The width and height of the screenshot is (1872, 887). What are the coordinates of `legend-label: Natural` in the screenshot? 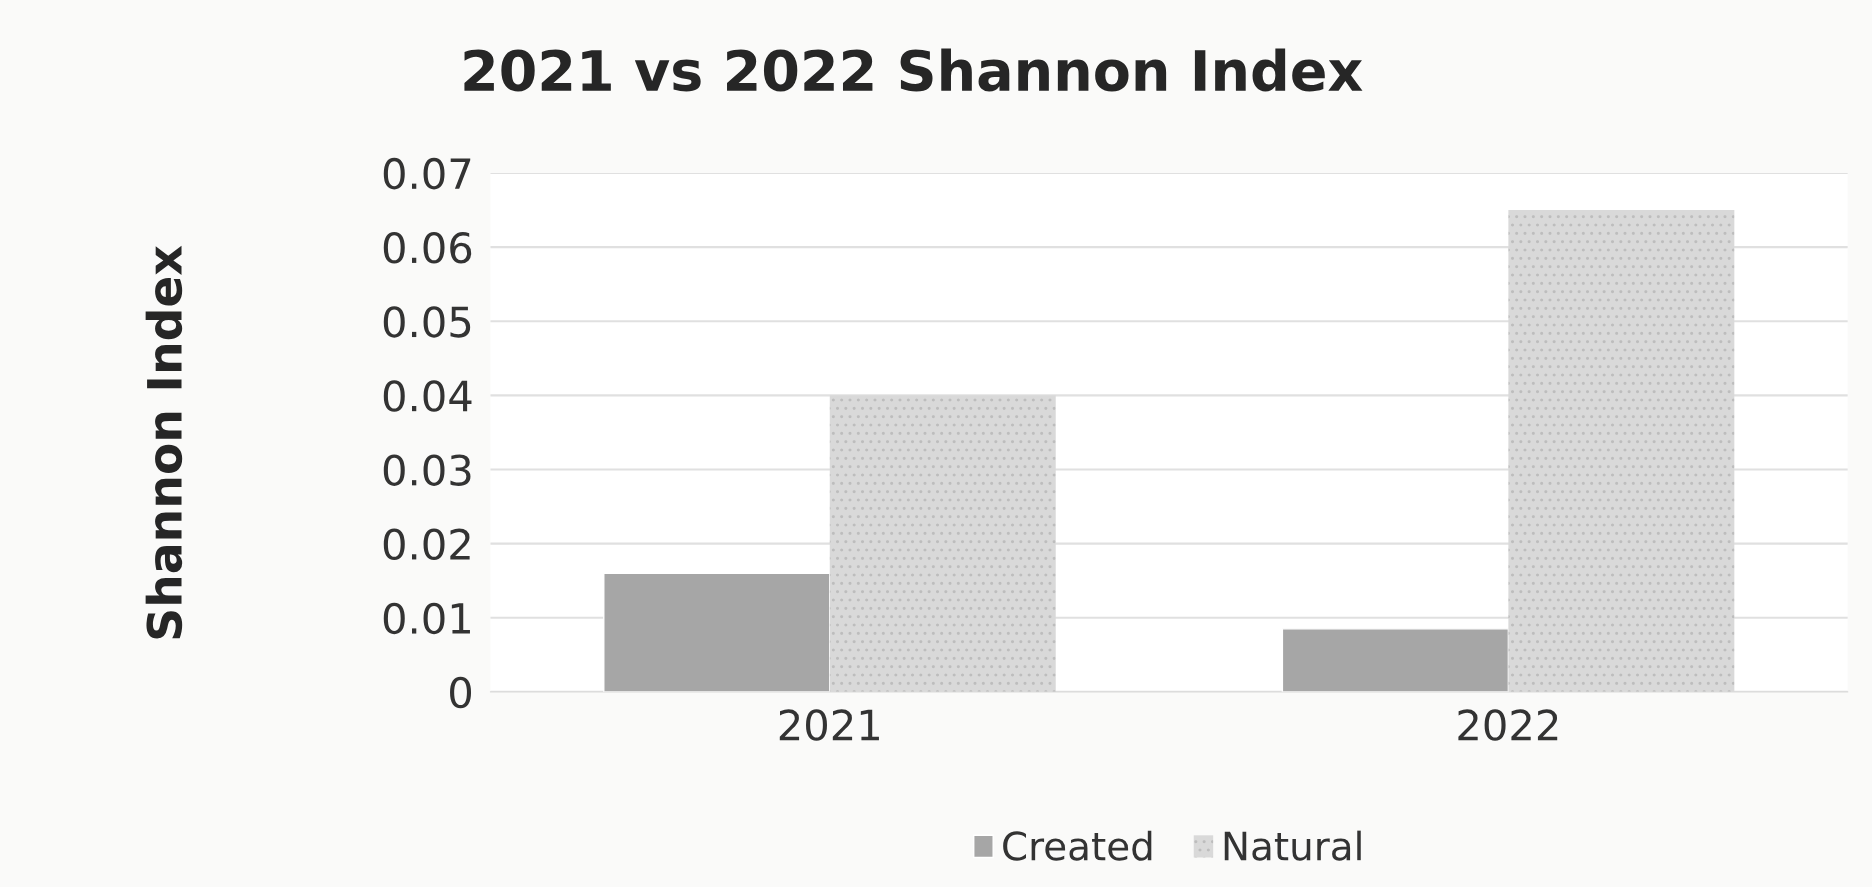 It's located at (1292, 845).